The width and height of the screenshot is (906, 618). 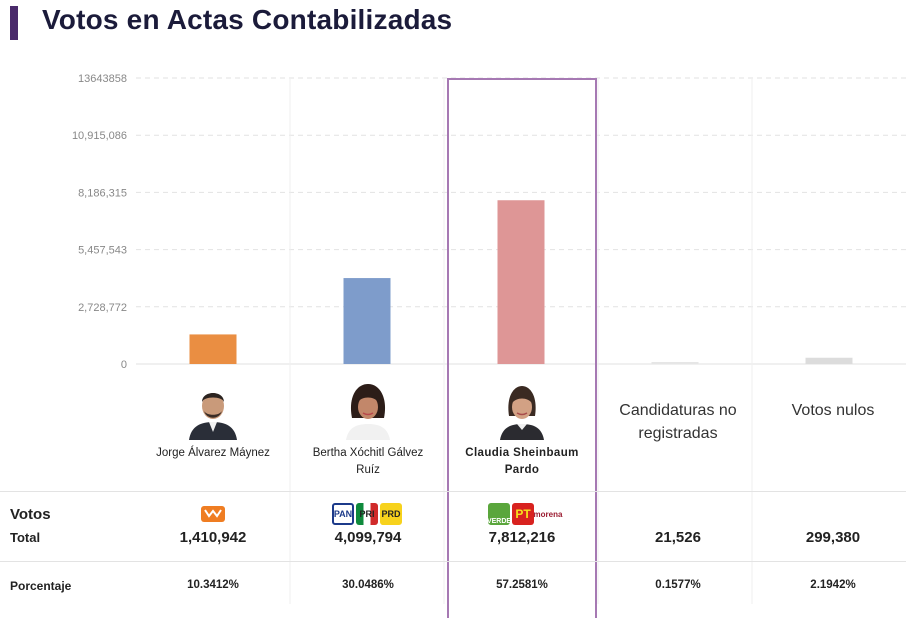 What do you see at coordinates (675, 363) in the screenshot?
I see `bar-3: Candidaturas no registradas` at bounding box center [675, 363].